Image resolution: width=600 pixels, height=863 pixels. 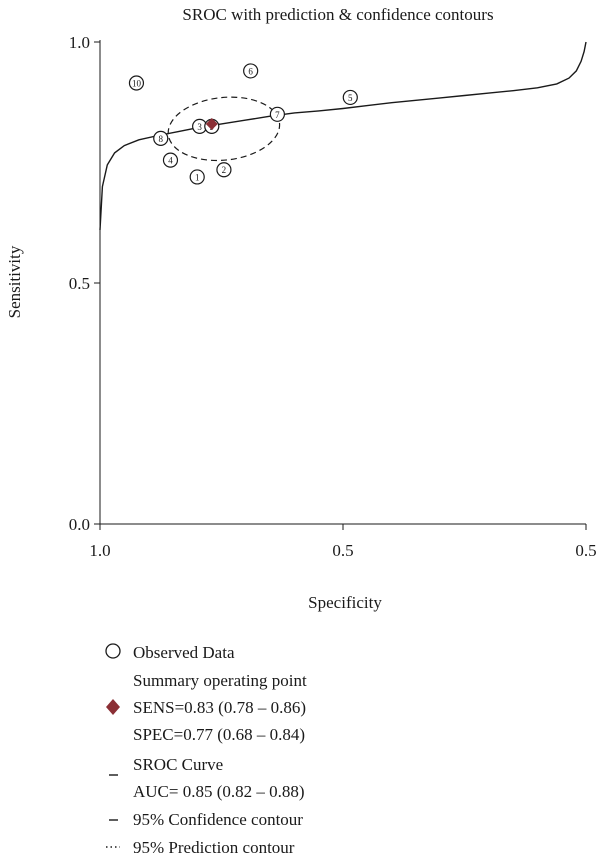 I want to click on observed-point-label: 7, so click(x=277, y=115).